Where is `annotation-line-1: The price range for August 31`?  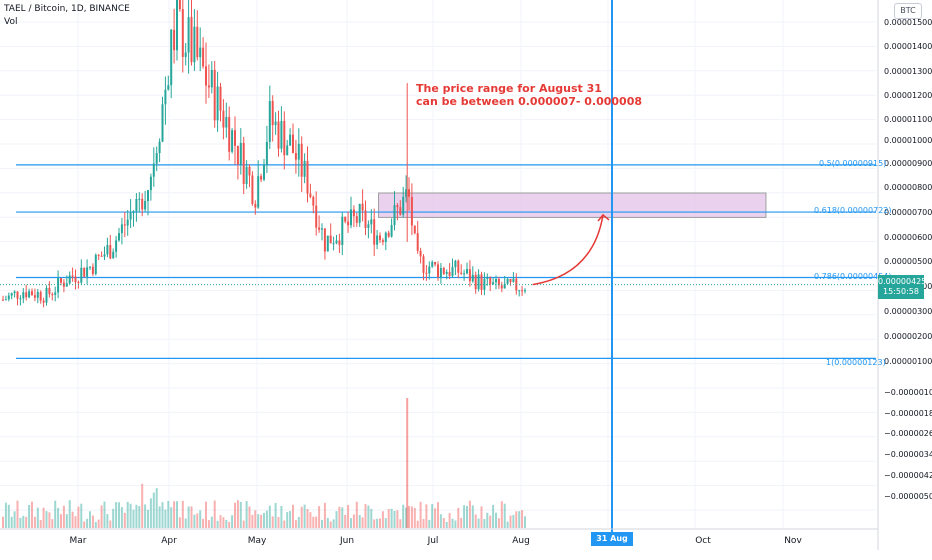
annotation-line-1: The price range for August 31 is located at coordinates (509, 88).